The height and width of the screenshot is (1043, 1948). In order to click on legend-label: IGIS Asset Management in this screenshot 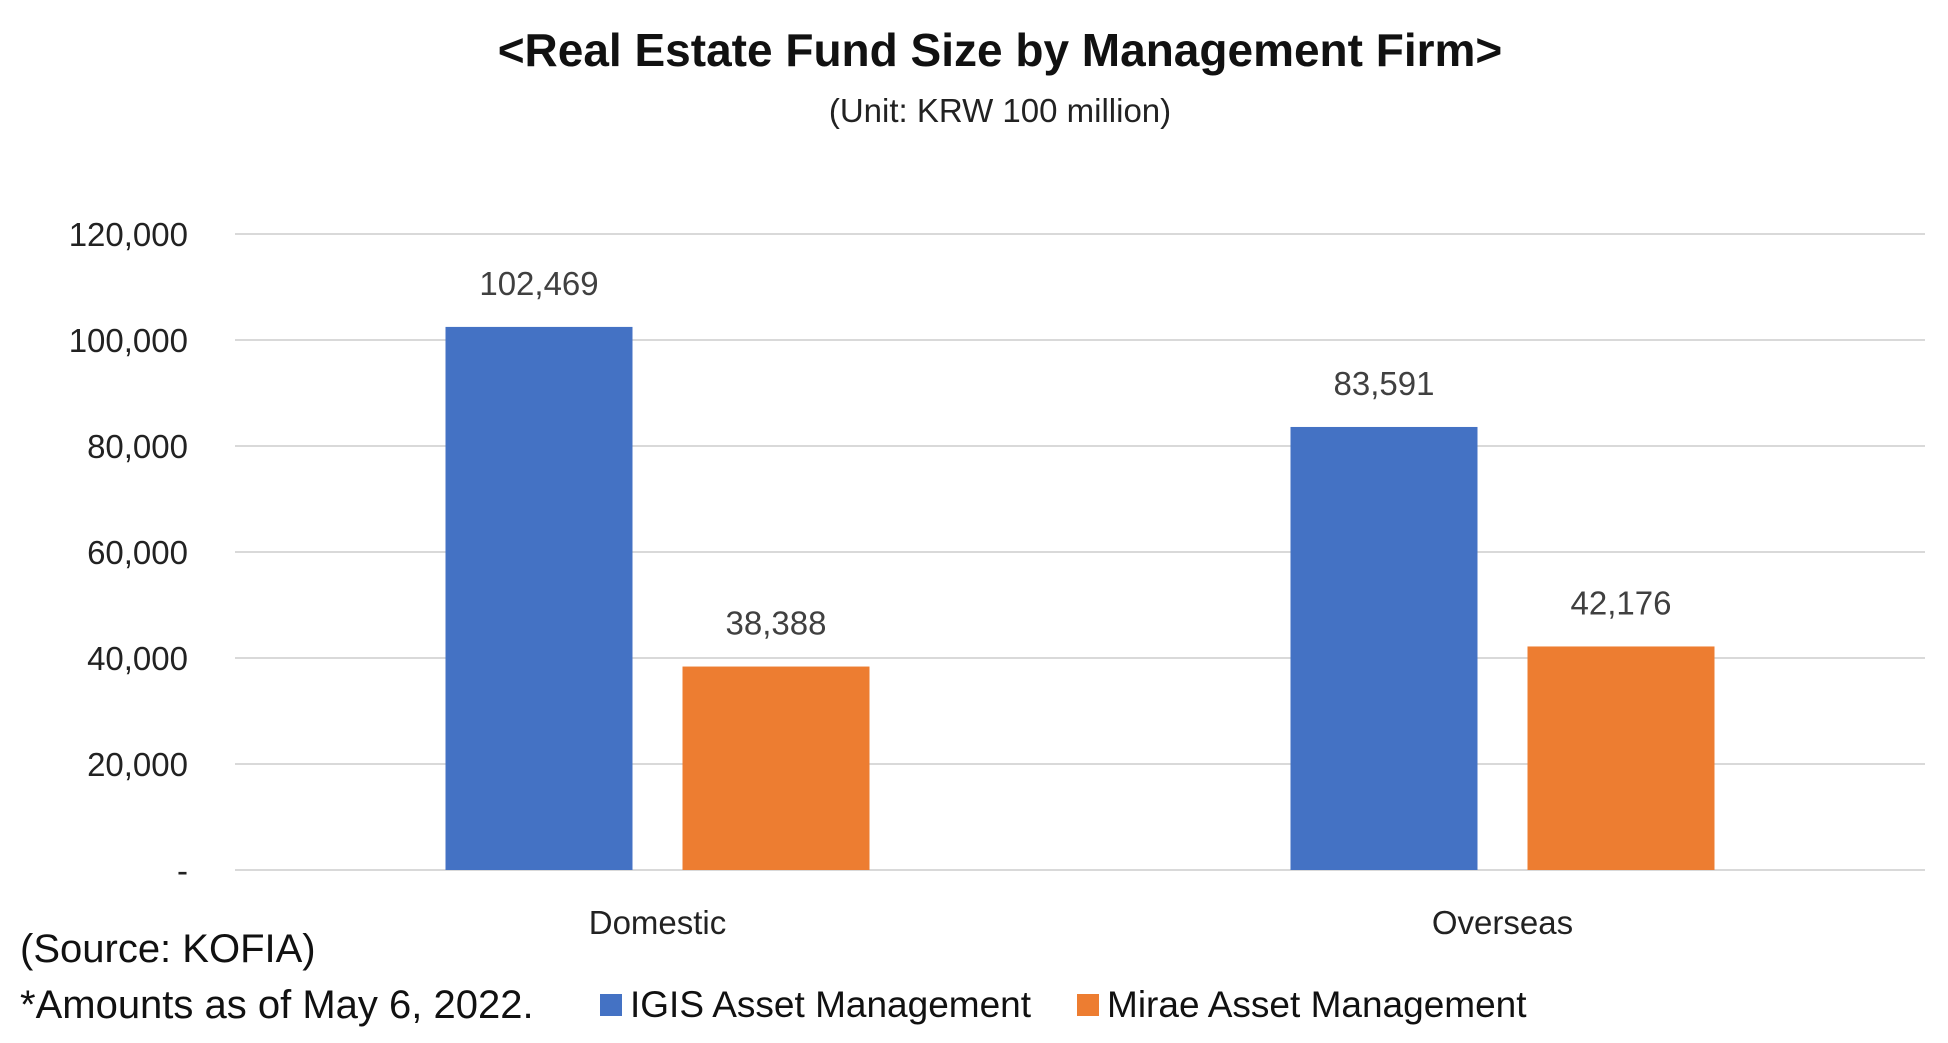, I will do `click(831, 1004)`.